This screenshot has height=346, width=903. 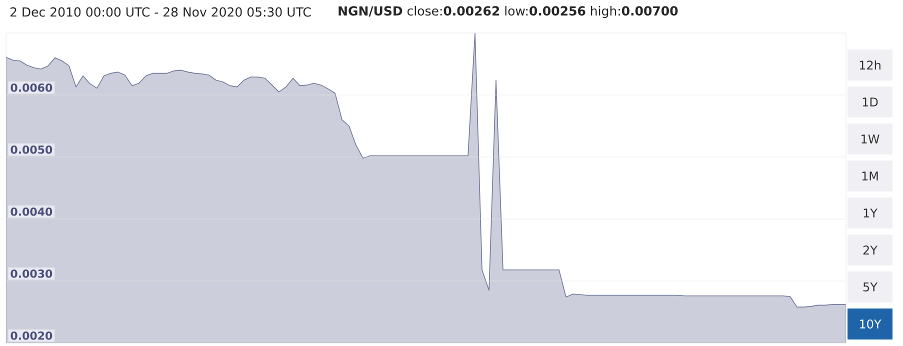 I want to click on text: 1Y, so click(x=871, y=213).